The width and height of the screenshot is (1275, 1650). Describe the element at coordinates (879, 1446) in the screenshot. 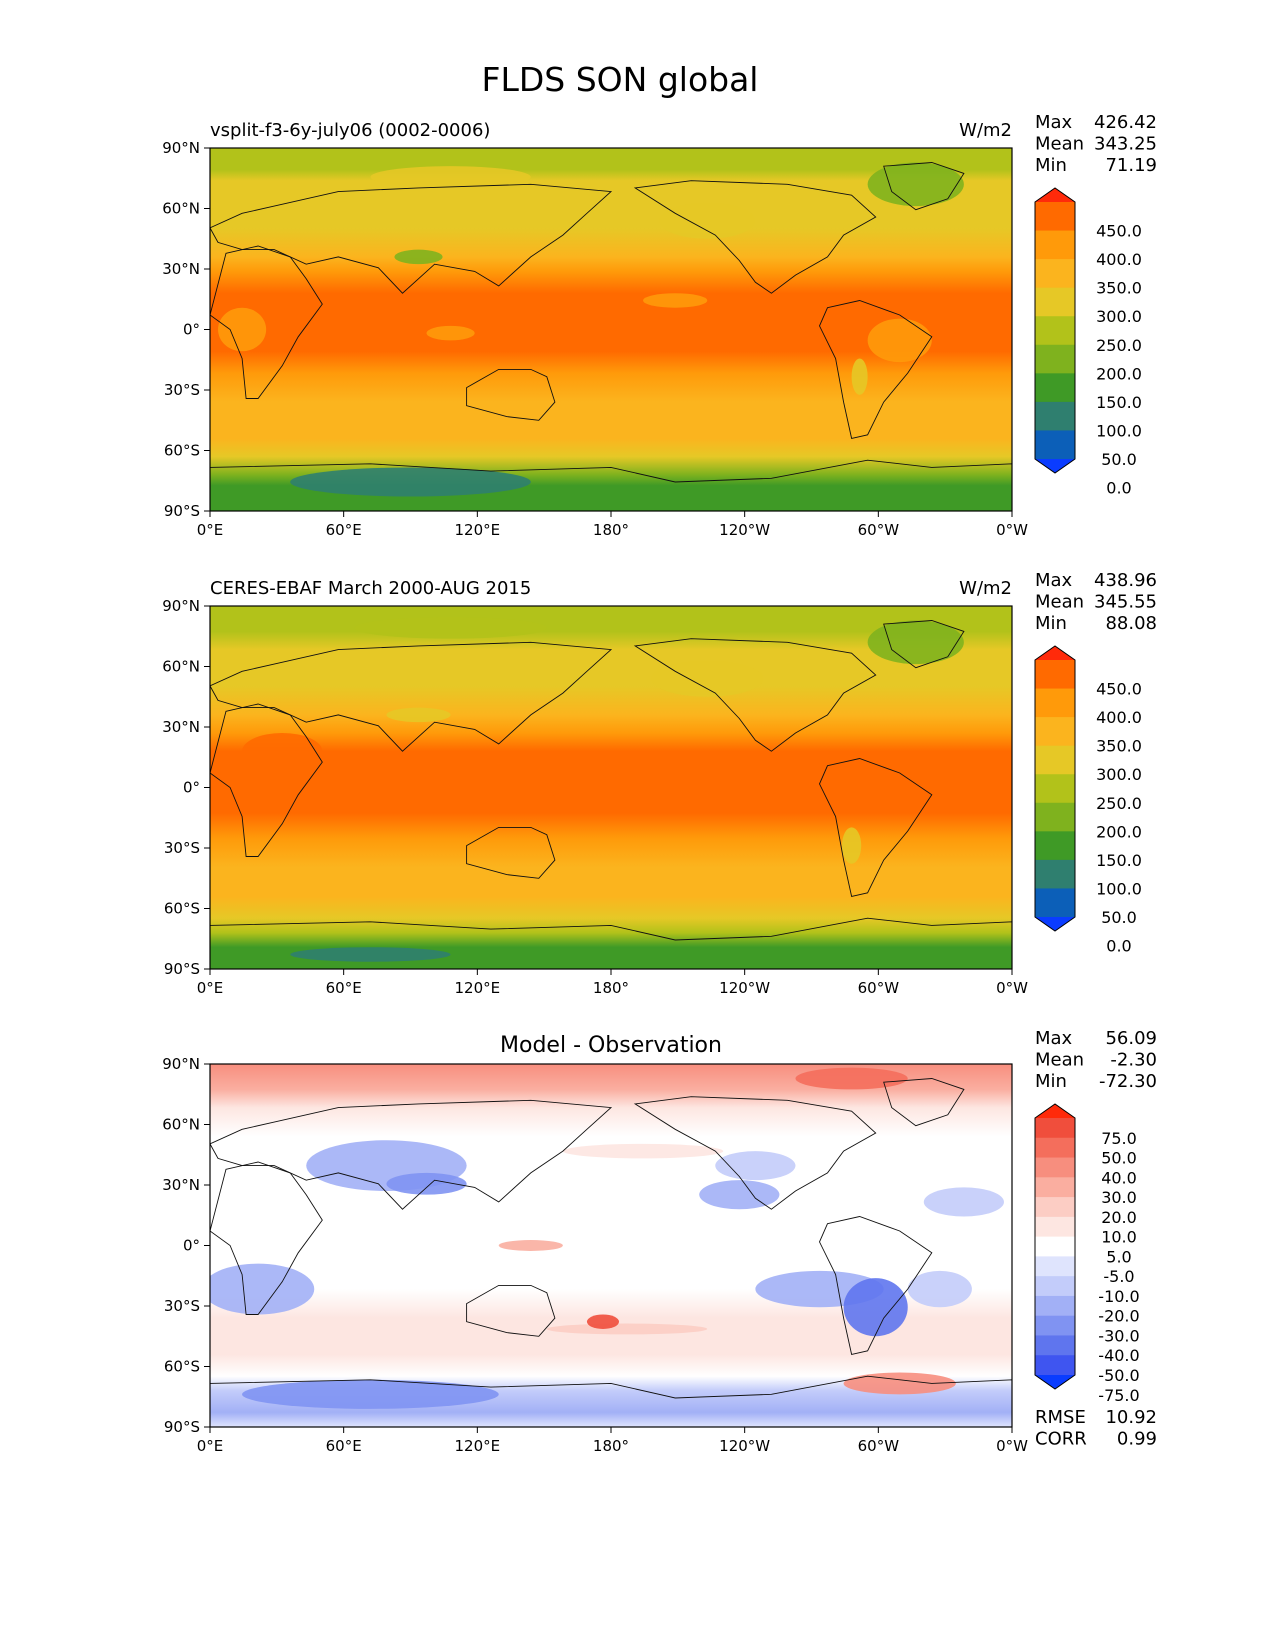

I see `x-tick-label: 60°W` at that location.